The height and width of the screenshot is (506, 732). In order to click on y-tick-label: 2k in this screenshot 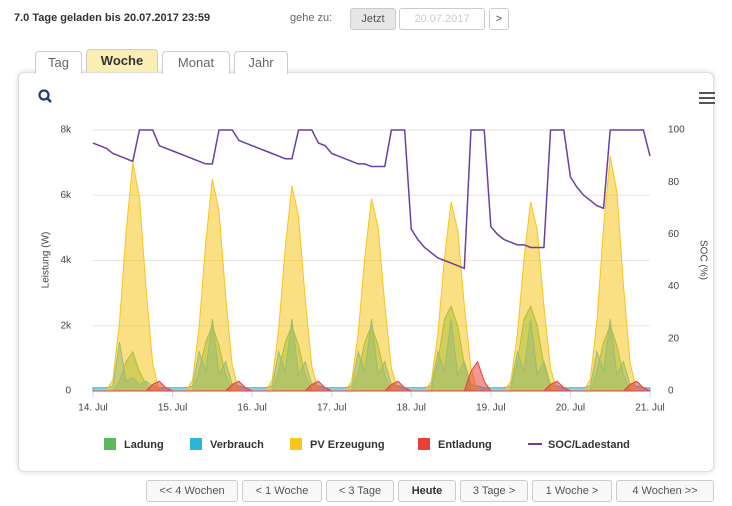, I will do `click(66, 325)`.